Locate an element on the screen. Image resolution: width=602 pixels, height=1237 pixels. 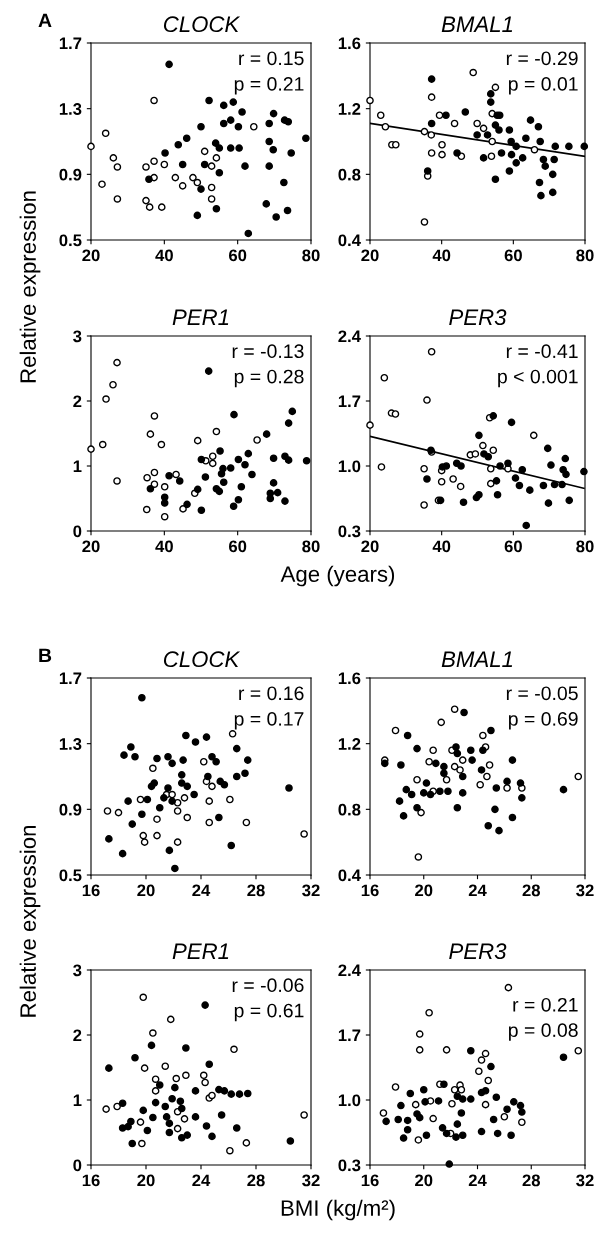
annotation: p = 0.69 is located at coordinates (543, 721).